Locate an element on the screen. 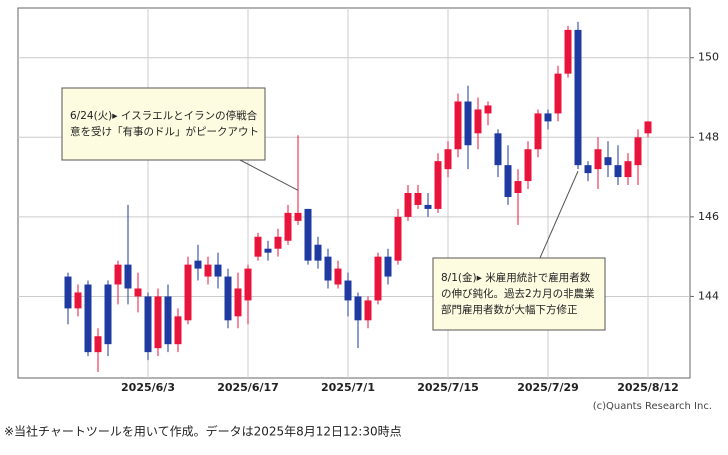 This screenshot has width=728, height=455. annotation-text: 部門雇用者数が大幅下方修正 is located at coordinates (509, 309).